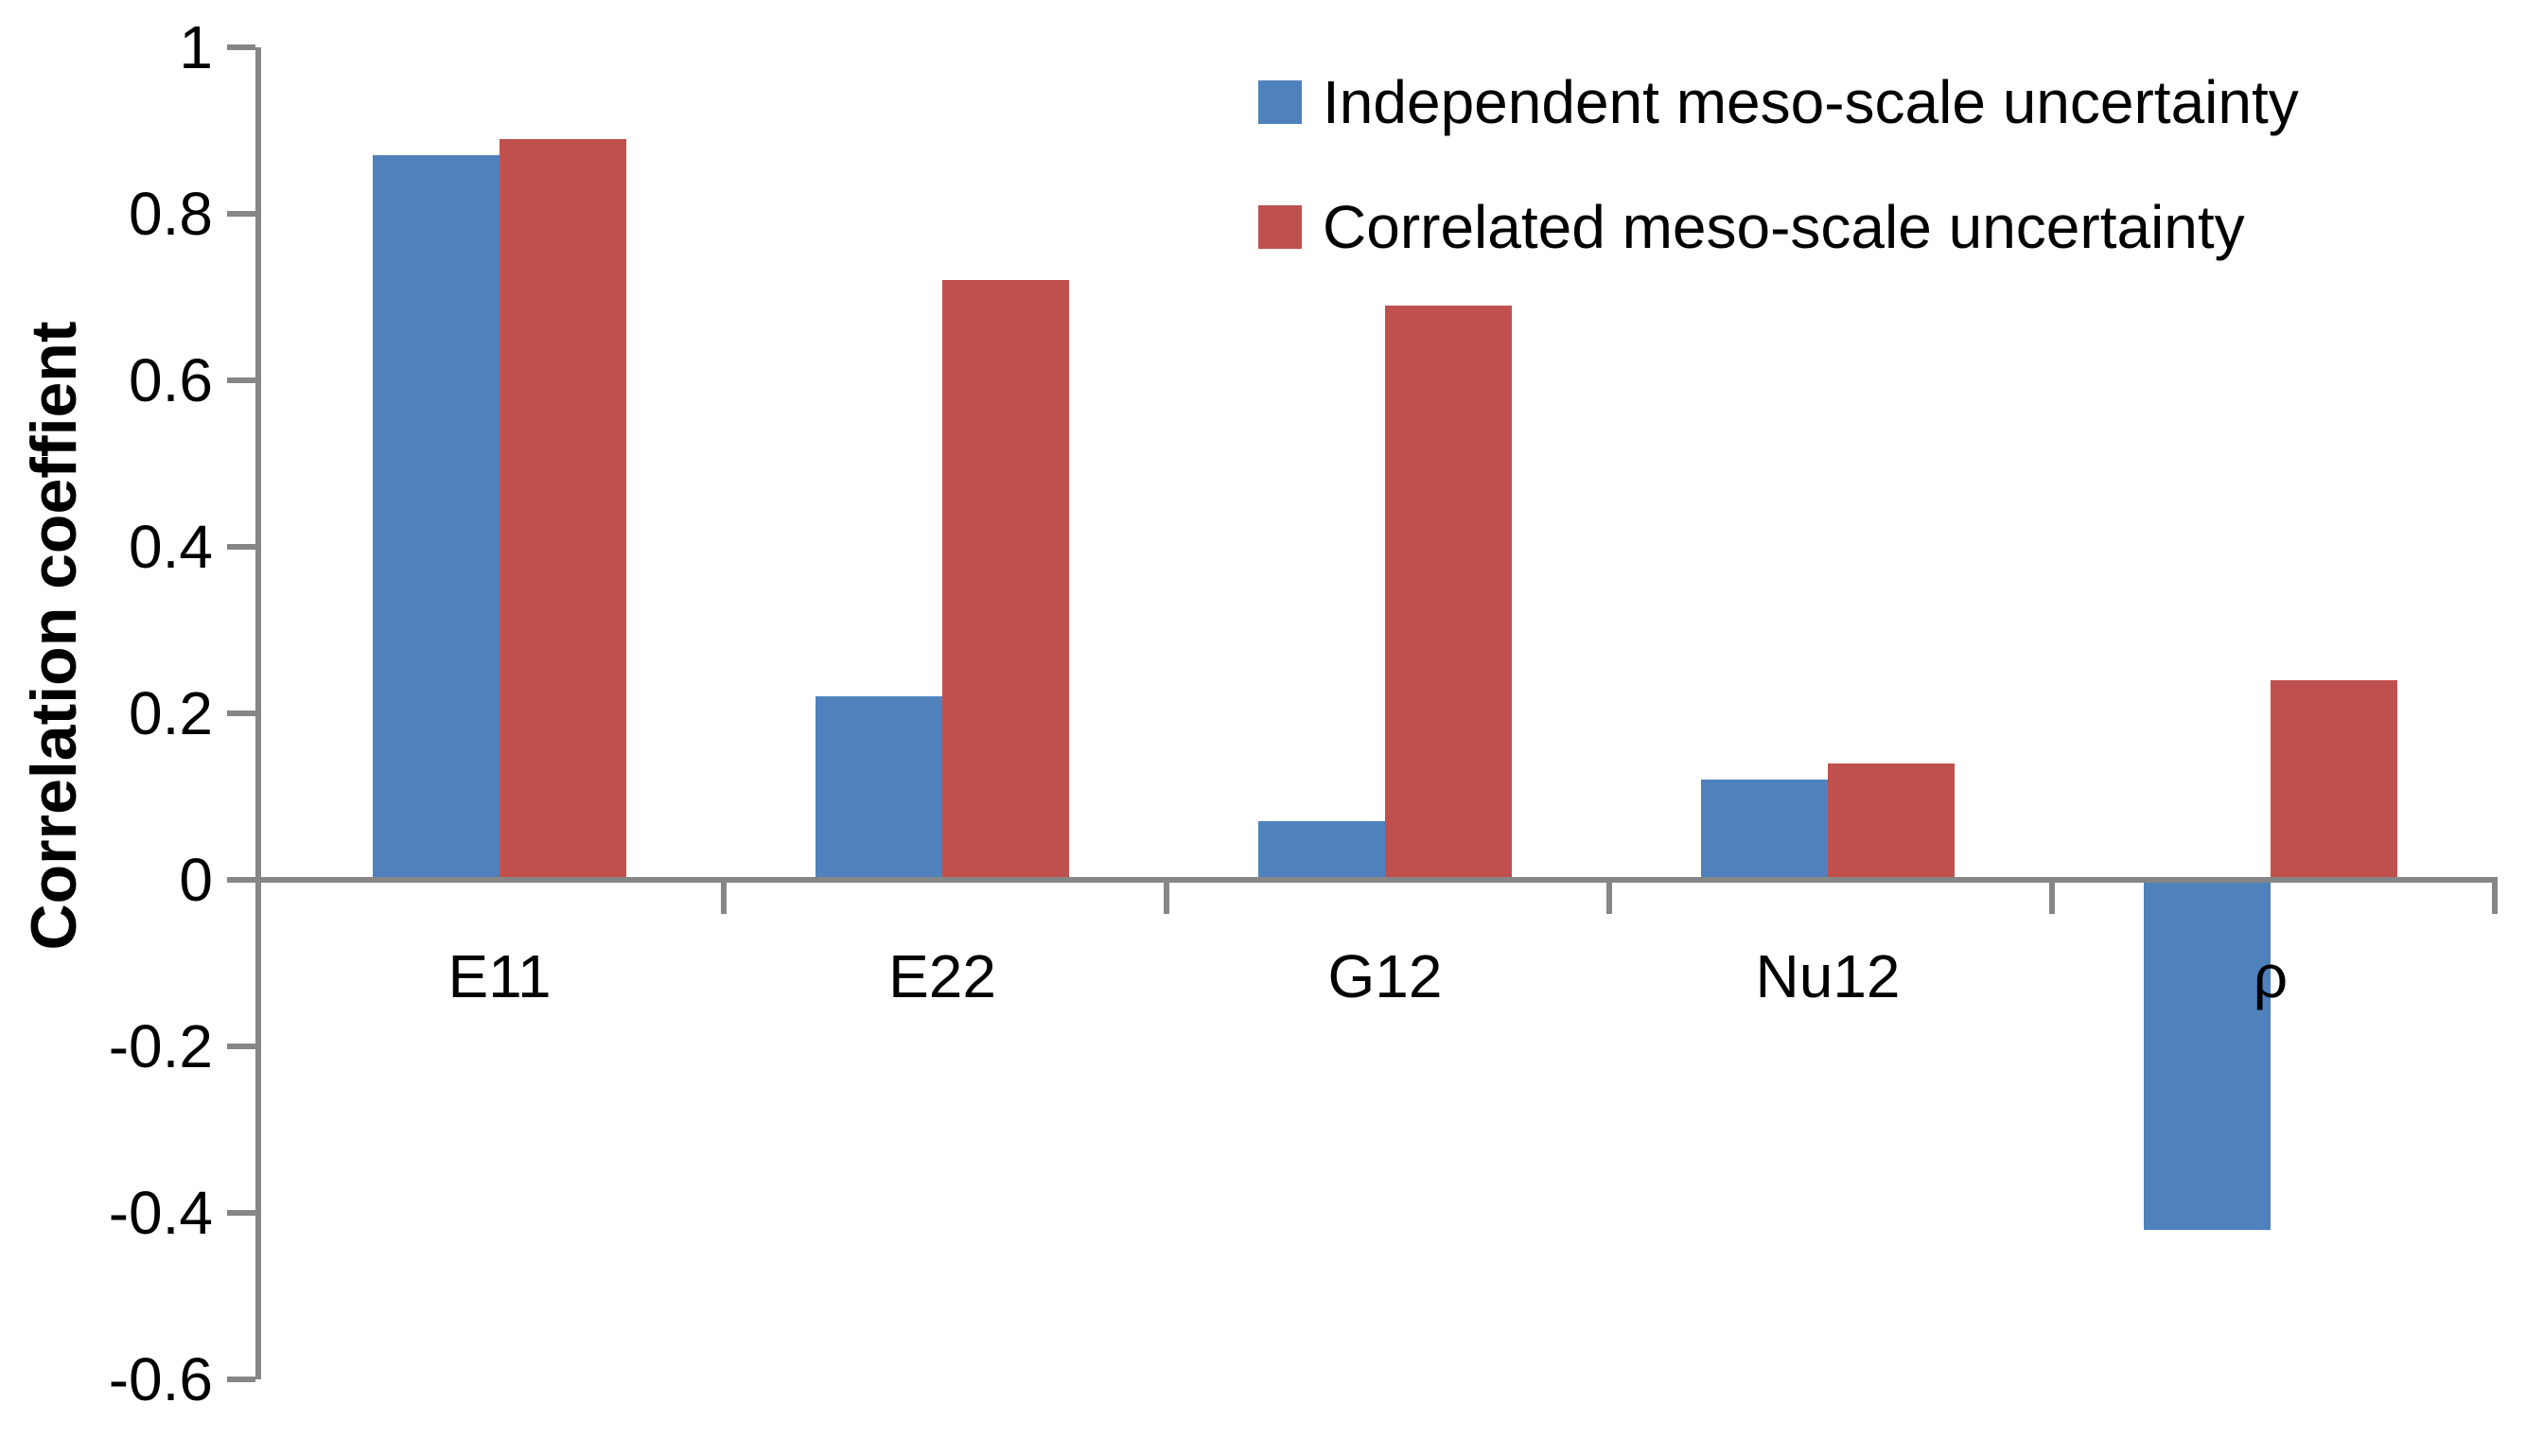 The width and height of the screenshot is (2526, 1456). I want to click on y-tick-label--0.2: -0.2, so click(160, 1046).